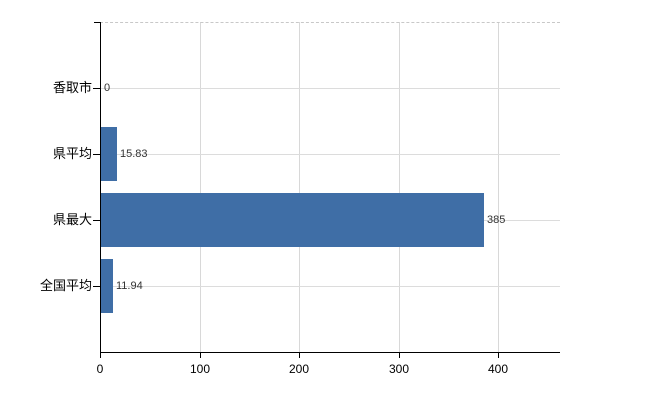 This screenshot has height=400, width=650. What do you see at coordinates (129, 286) in the screenshot?
I see `bar-value-label: 11.94` at bounding box center [129, 286].